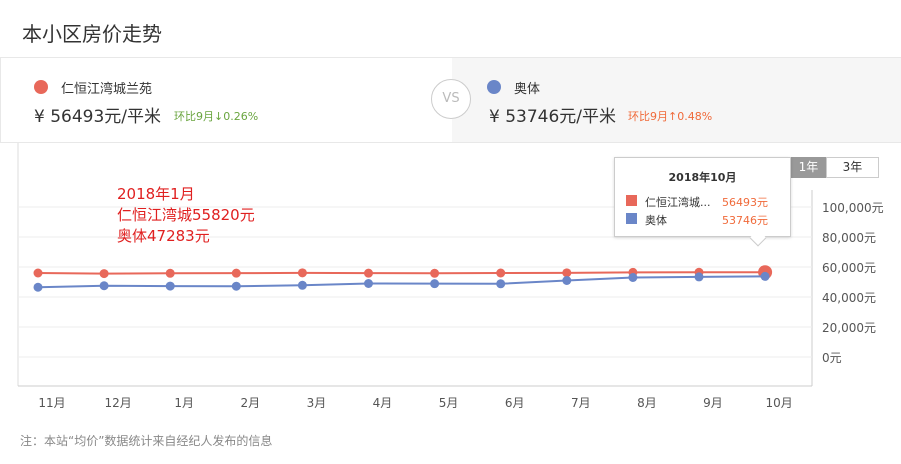  What do you see at coordinates (250, 403) in the screenshot?
I see `x-tick-label: 2月` at bounding box center [250, 403].